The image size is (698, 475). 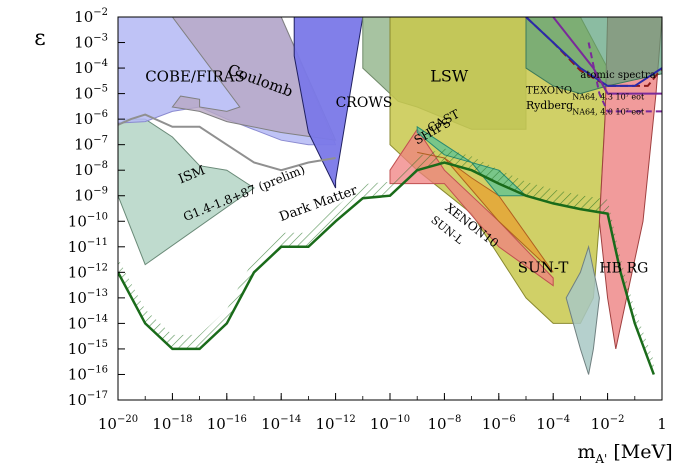 What do you see at coordinates (88, 399) in the screenshot?
I see `y-tick-label: 10⁻¹⁷` at bounding box center [88, 399].